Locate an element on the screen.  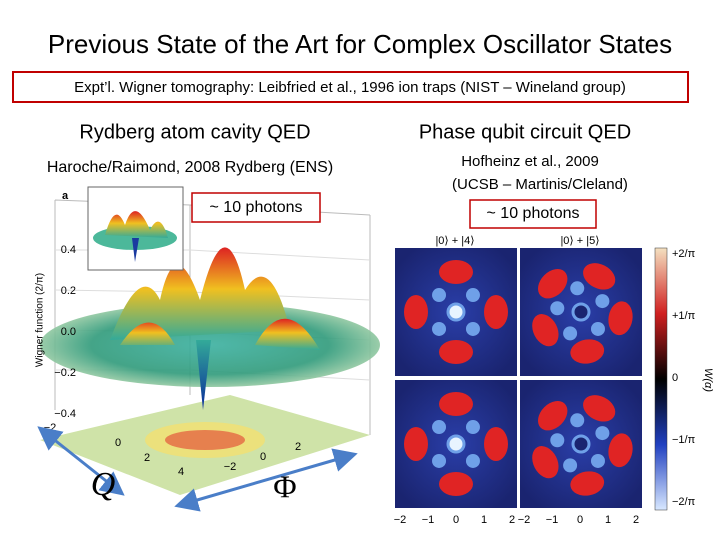
left-callout: ~ 10 photons is located at coordinates (256, 207).